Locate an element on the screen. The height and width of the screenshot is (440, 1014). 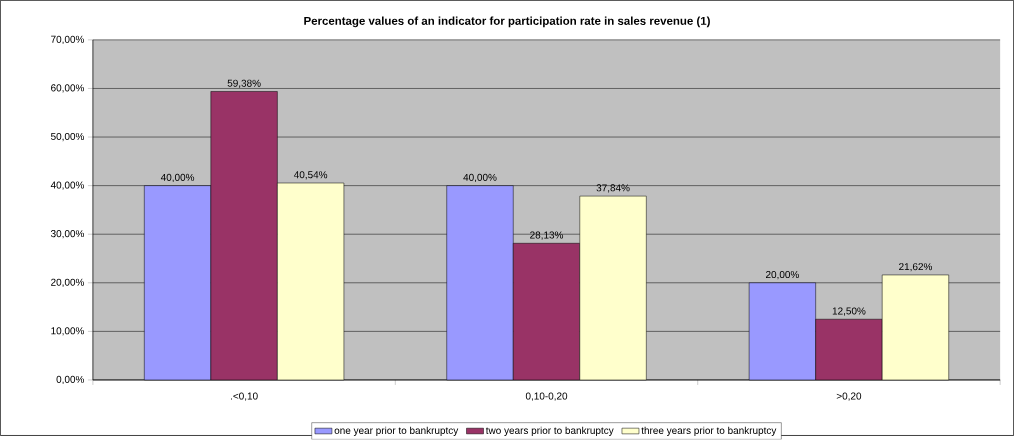
y-tick-label: 10,00% is located at coordinates (68, 331).